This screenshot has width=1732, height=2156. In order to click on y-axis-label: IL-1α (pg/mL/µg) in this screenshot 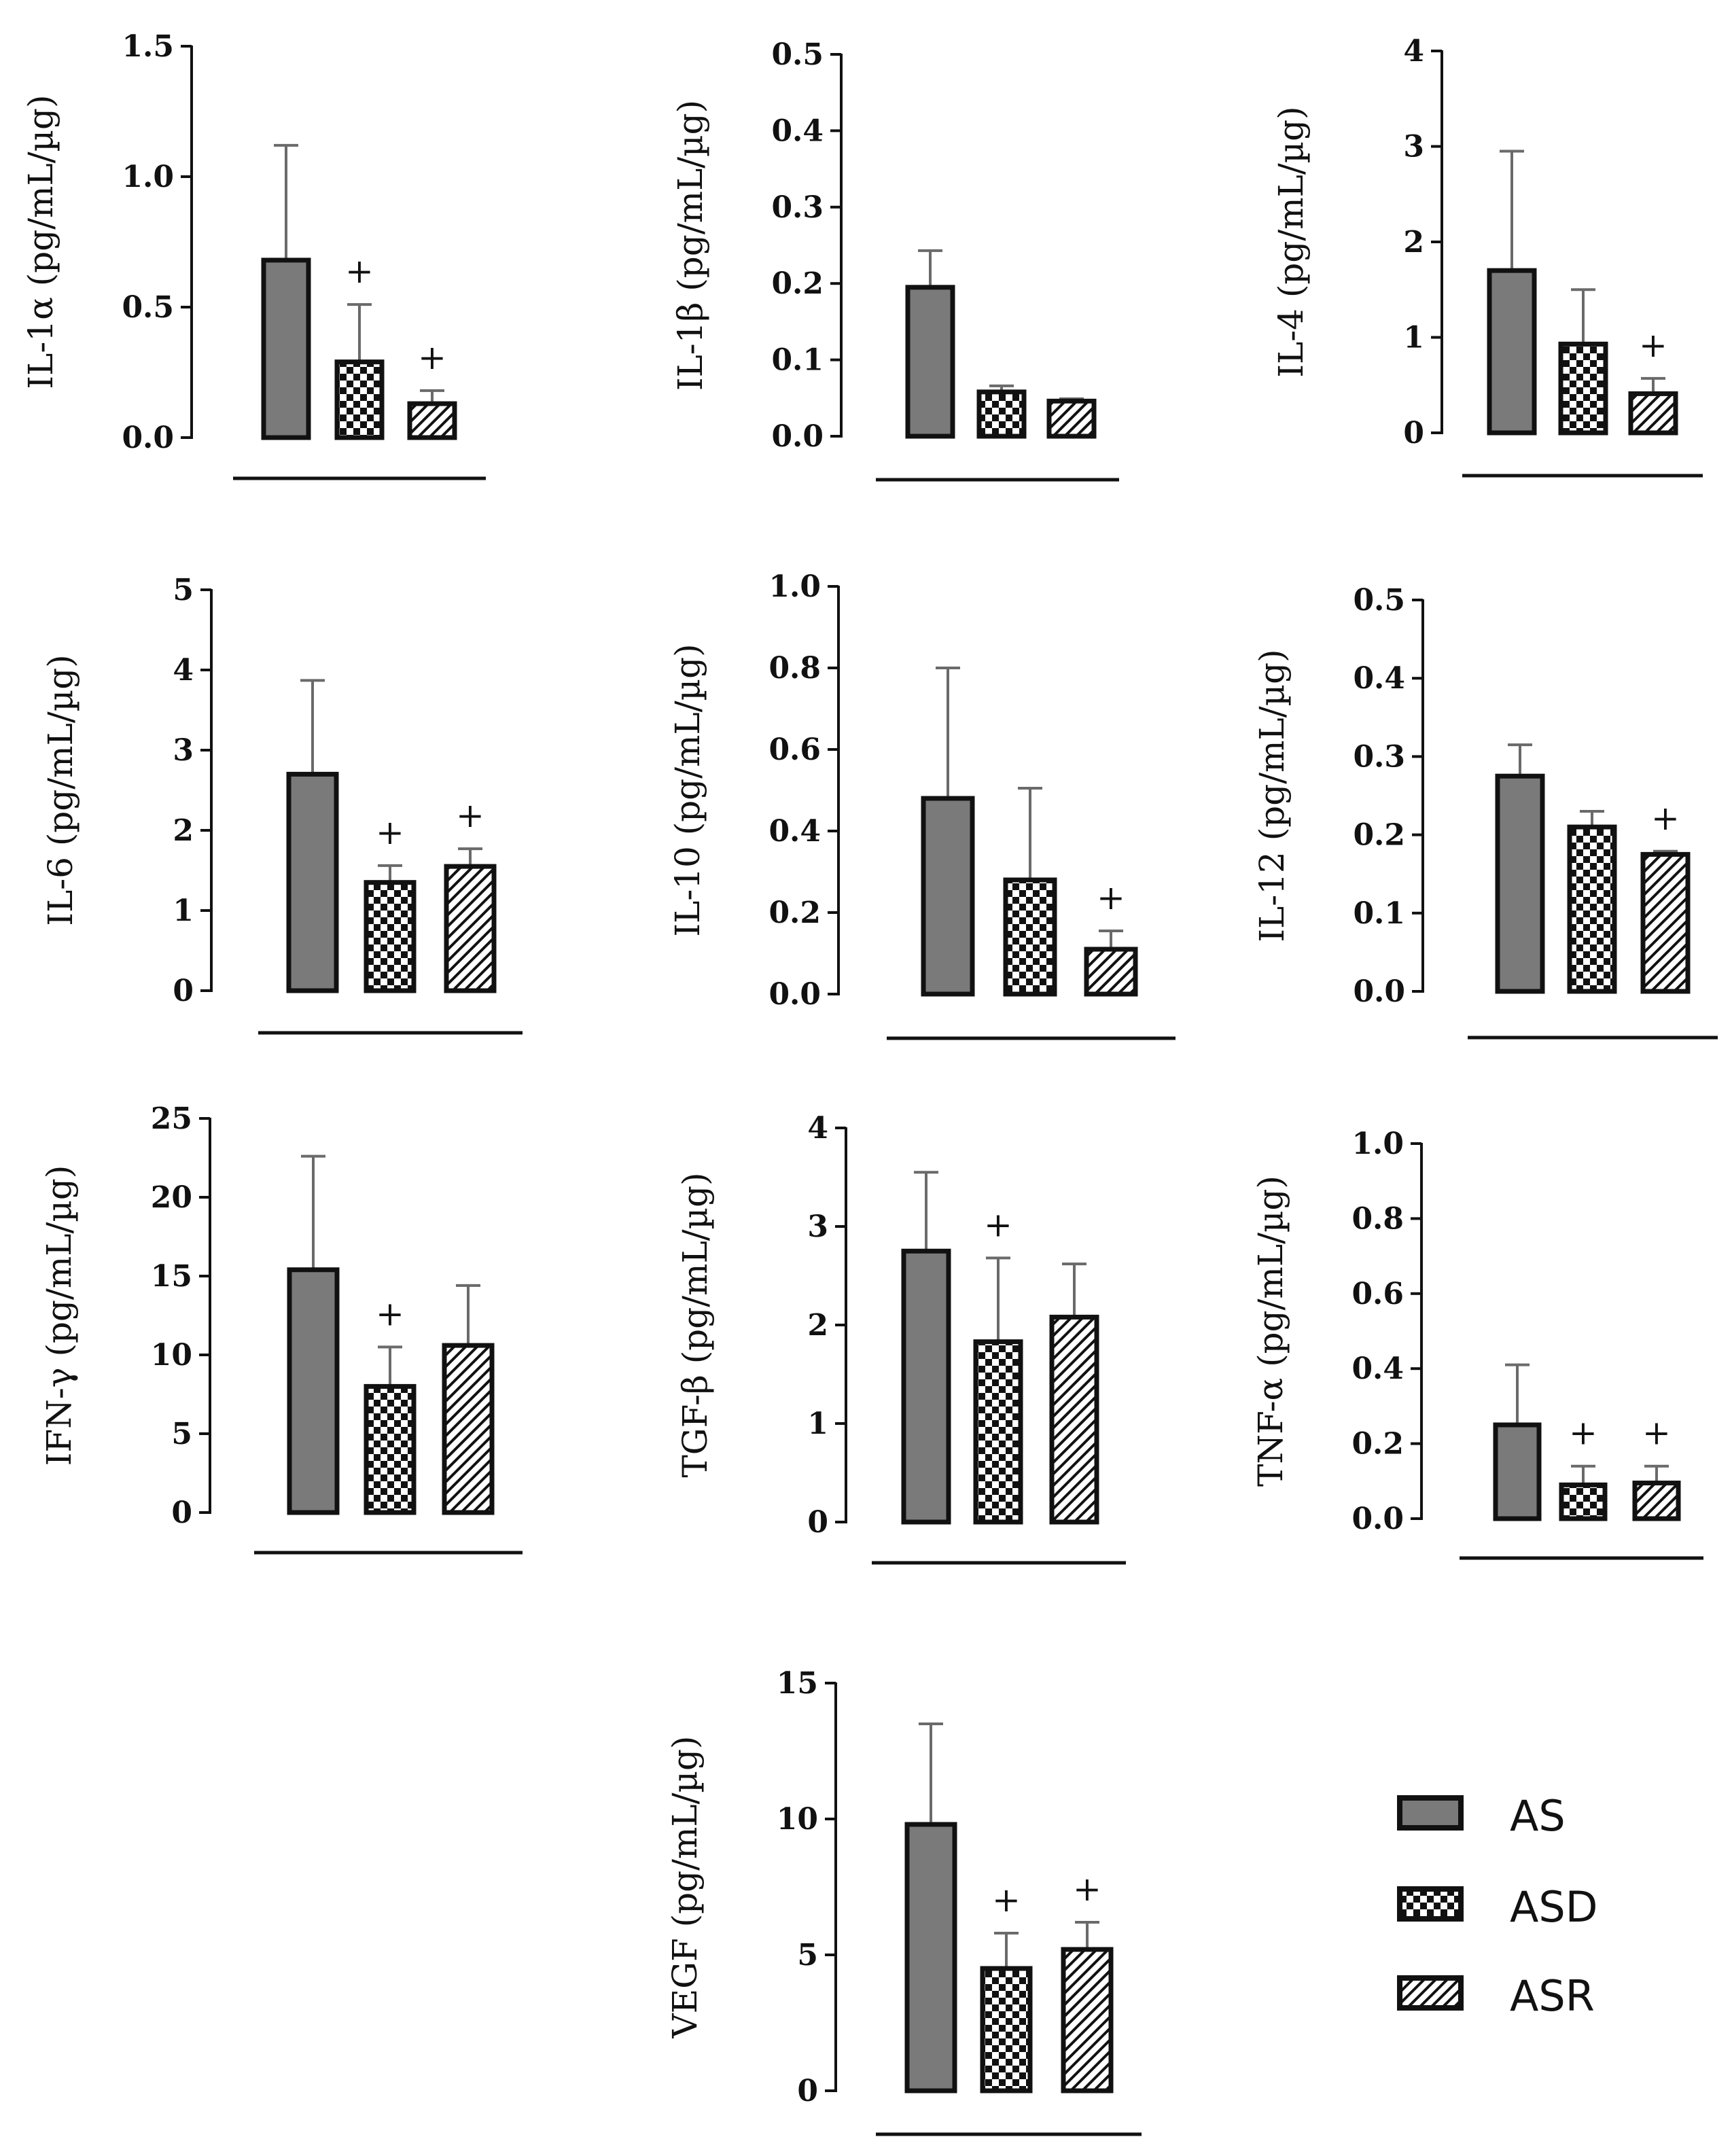, I will do `click(40, 242)`.